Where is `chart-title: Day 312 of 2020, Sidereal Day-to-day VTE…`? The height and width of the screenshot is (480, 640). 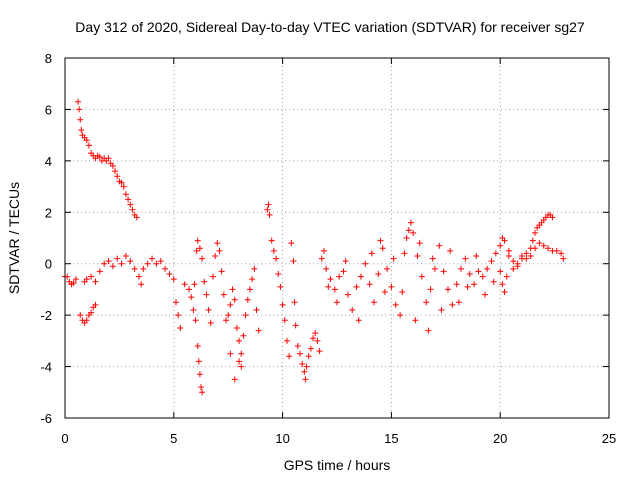 chart-title: Day 312 of 2020, Sidereal Day-to-day VTE… is located at coordinates (330, 27).